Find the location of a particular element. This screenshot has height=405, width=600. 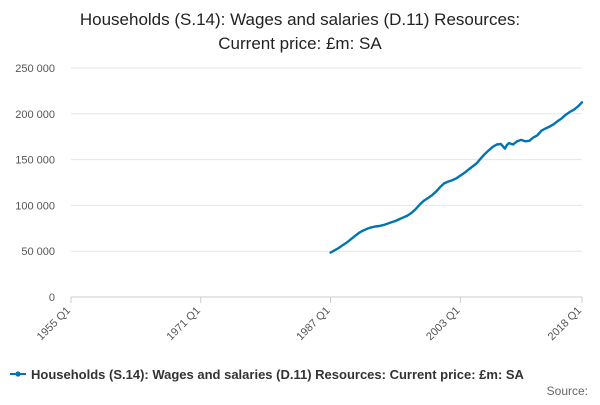

x-tick-label: 1987 Q1 is located at coordinates (313, 324).